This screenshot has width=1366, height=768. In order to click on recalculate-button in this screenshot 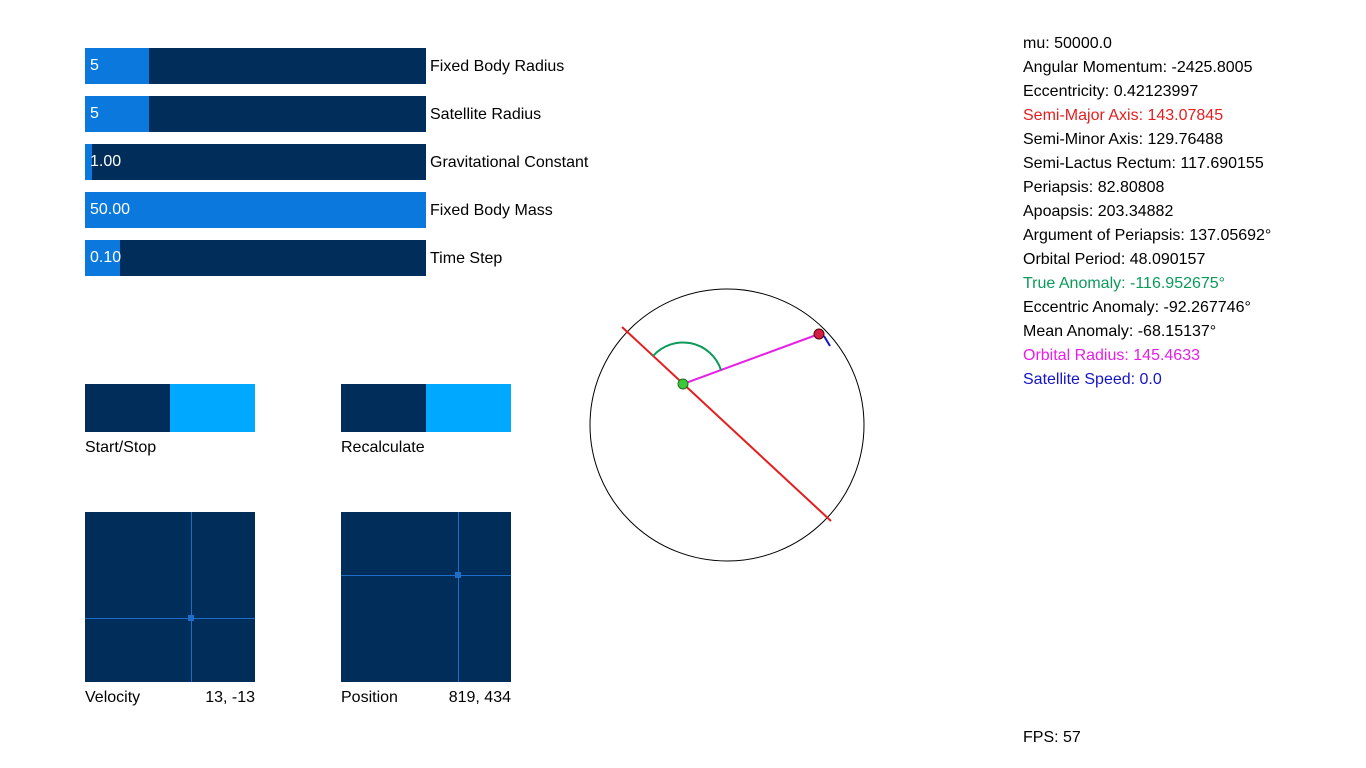, I will do `click(426, 408)`.